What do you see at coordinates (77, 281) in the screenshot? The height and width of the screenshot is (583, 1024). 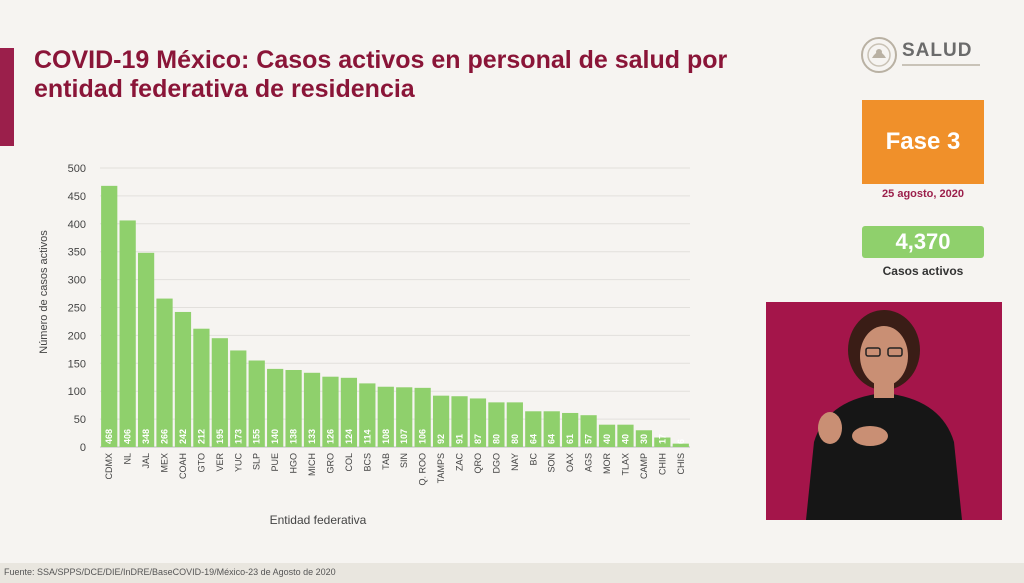 I see `y-tick-label: 300` at bounding box center [77, 281].